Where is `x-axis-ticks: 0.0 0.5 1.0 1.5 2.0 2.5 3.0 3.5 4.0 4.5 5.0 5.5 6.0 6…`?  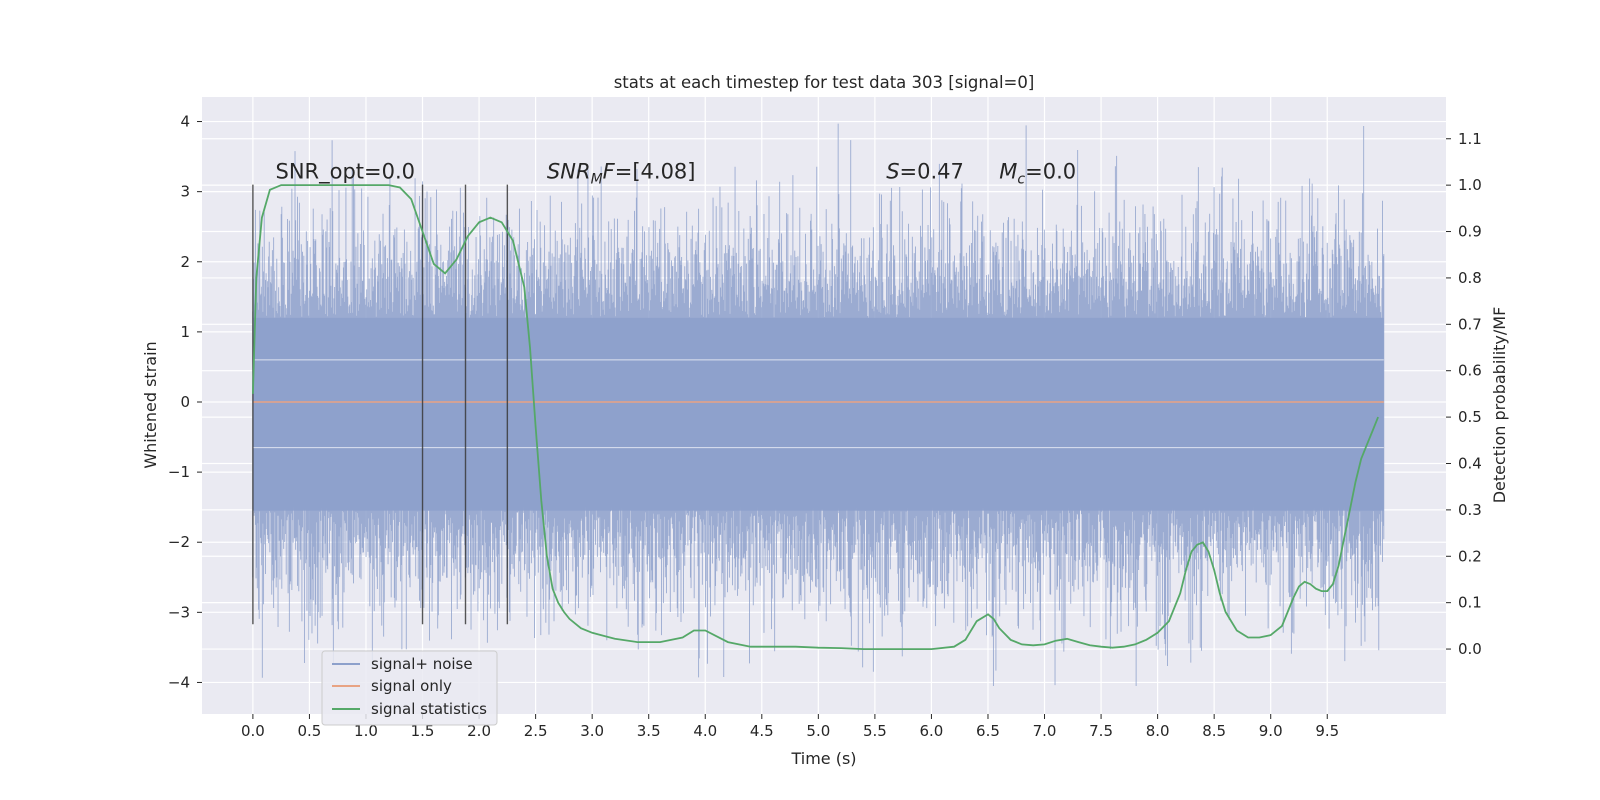
x-axis-ticks: 0.0 0.5 1.0 1.5 2.0 2.5 3.0 3.5 4.0 4.5 5.0 5.5 6.0 6… is located at coordinates (790, 727).